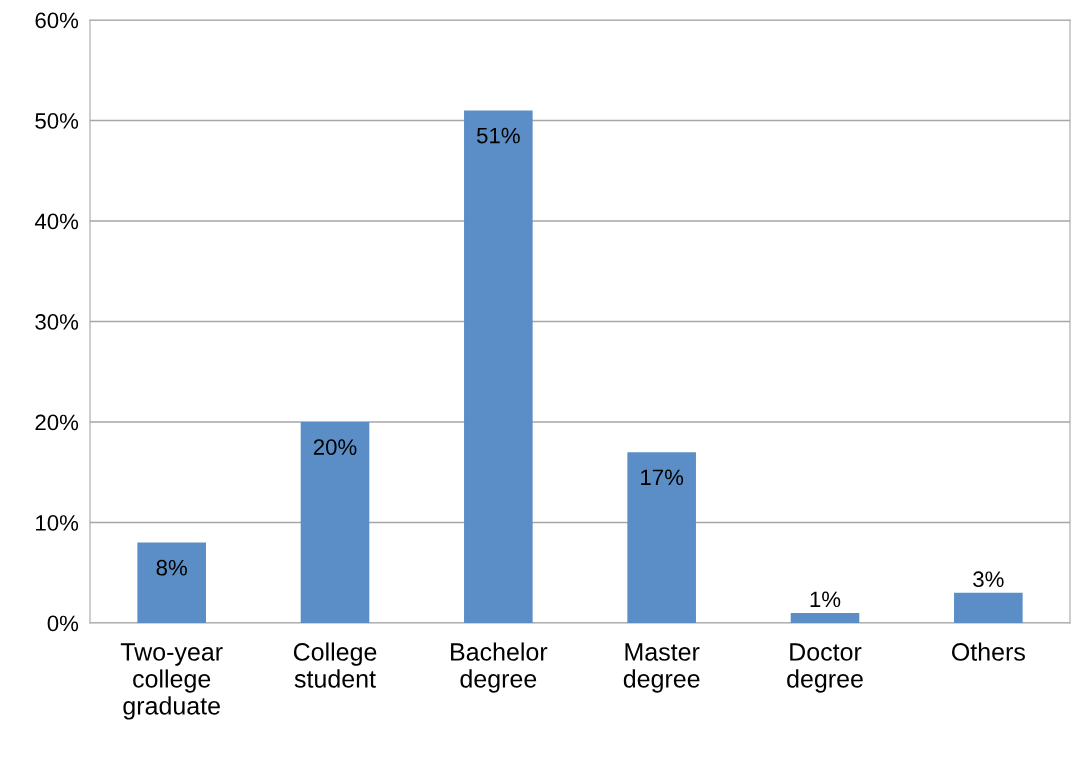 This screenshot has width=1075, height=762. What do you see at coordinates (57, 322) in the screenshot?
I see `y-tick-label: 30%` at bounding box center [57, 322].